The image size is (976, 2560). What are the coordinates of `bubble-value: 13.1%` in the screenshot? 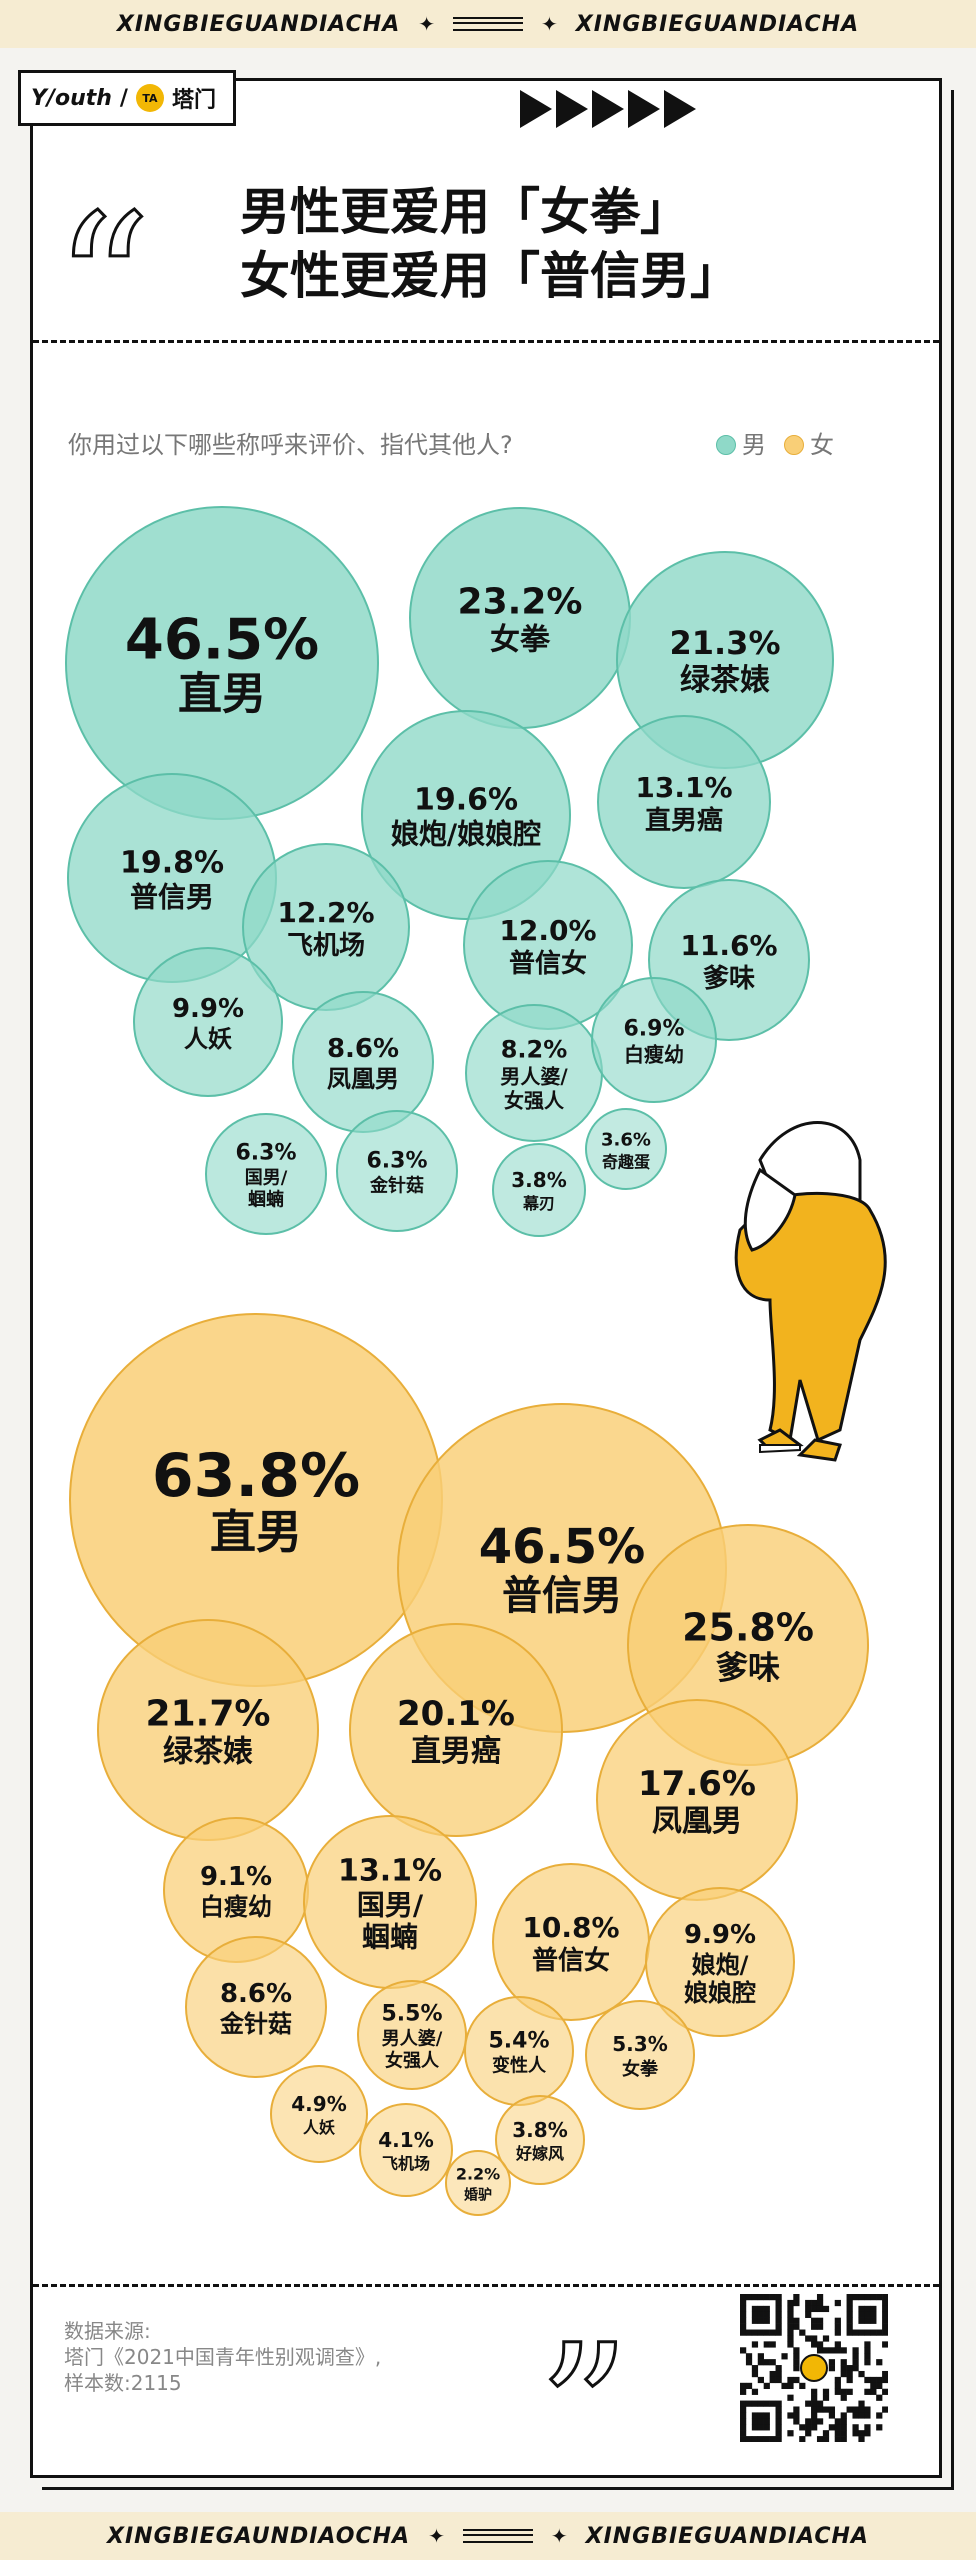 It's located at (390, 1871).